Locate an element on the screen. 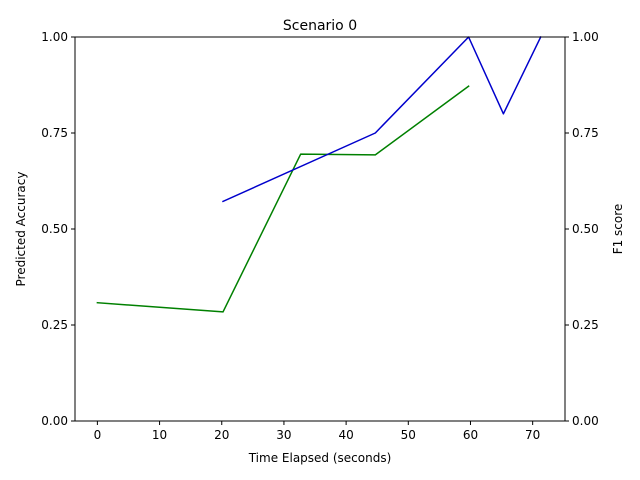 This screenshot has width=640, height=480. x-tick-label: 0 is located at coordinates (98, 435).